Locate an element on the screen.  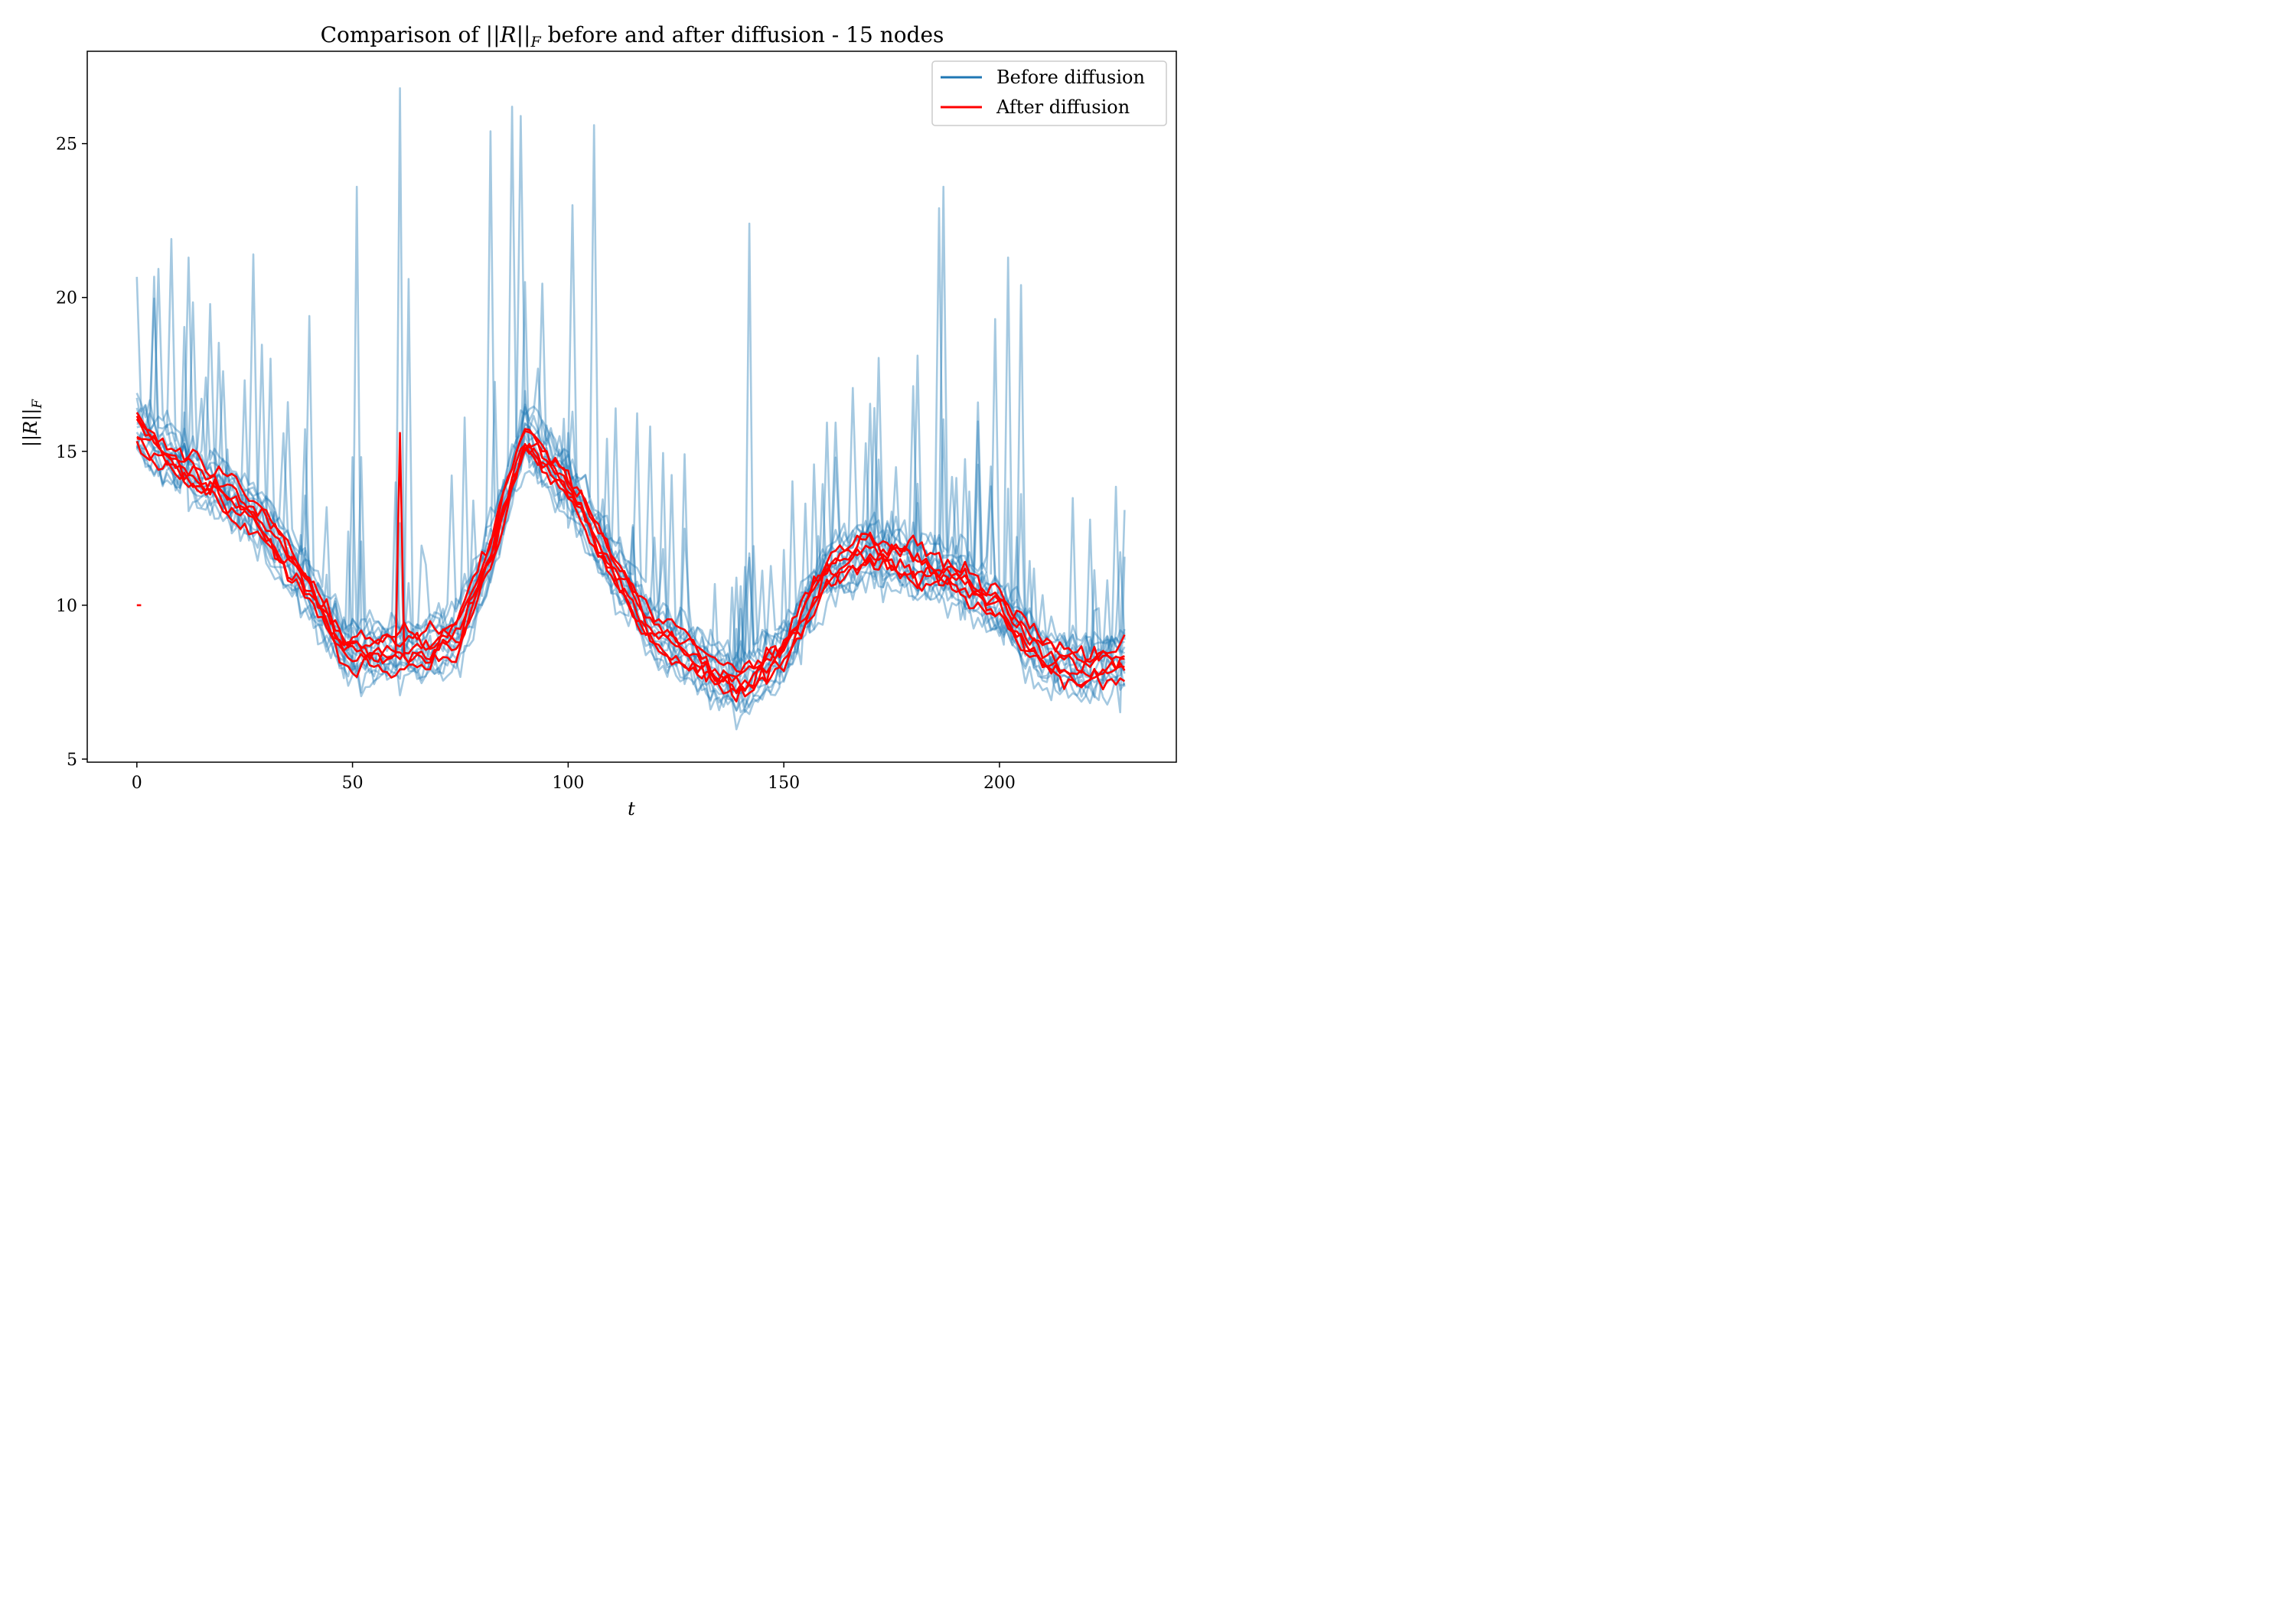
y-axis-label-subscript: F is located at coordinates (37, 404).